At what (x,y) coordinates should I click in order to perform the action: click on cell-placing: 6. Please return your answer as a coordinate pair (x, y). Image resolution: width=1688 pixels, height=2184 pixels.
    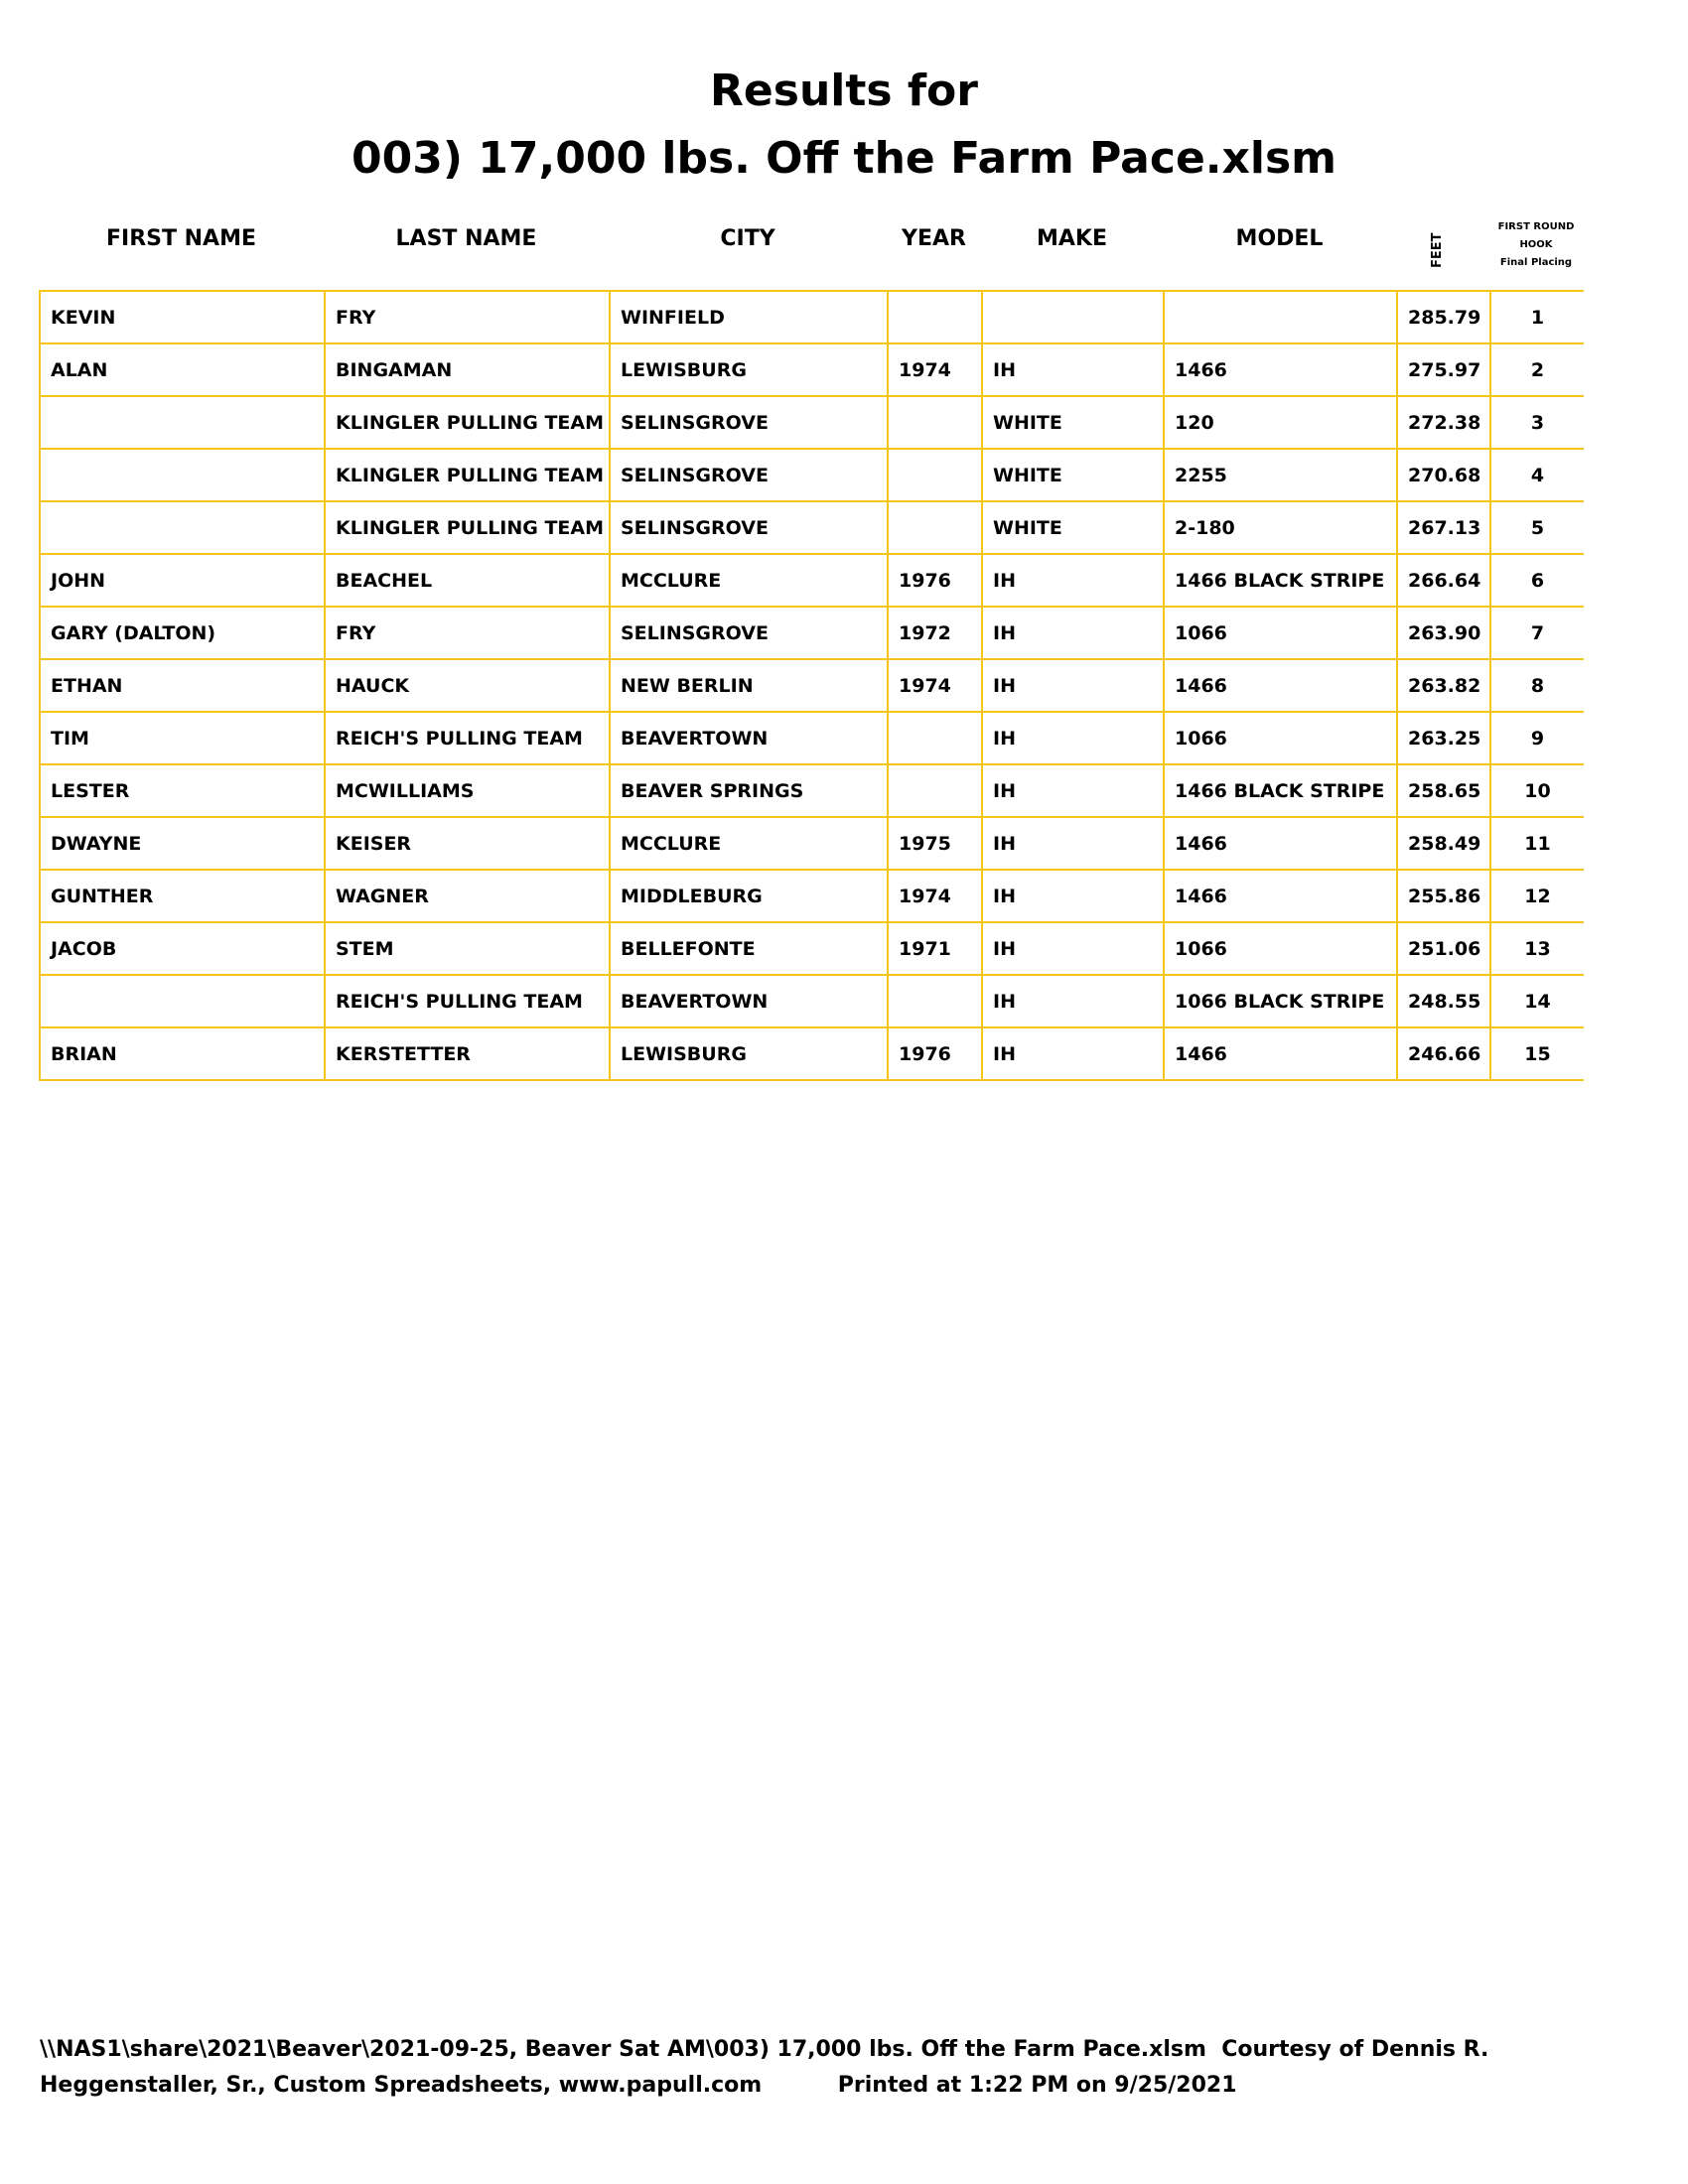
    Looking at the image, I should click on (1536, 580).